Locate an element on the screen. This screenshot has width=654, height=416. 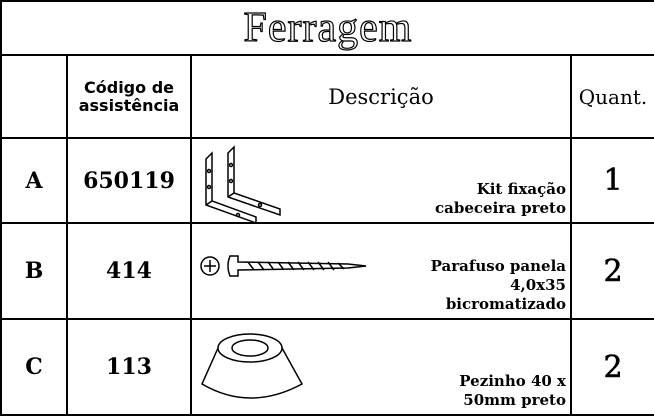
item-code: 113 is located at coordinates (129, 367).